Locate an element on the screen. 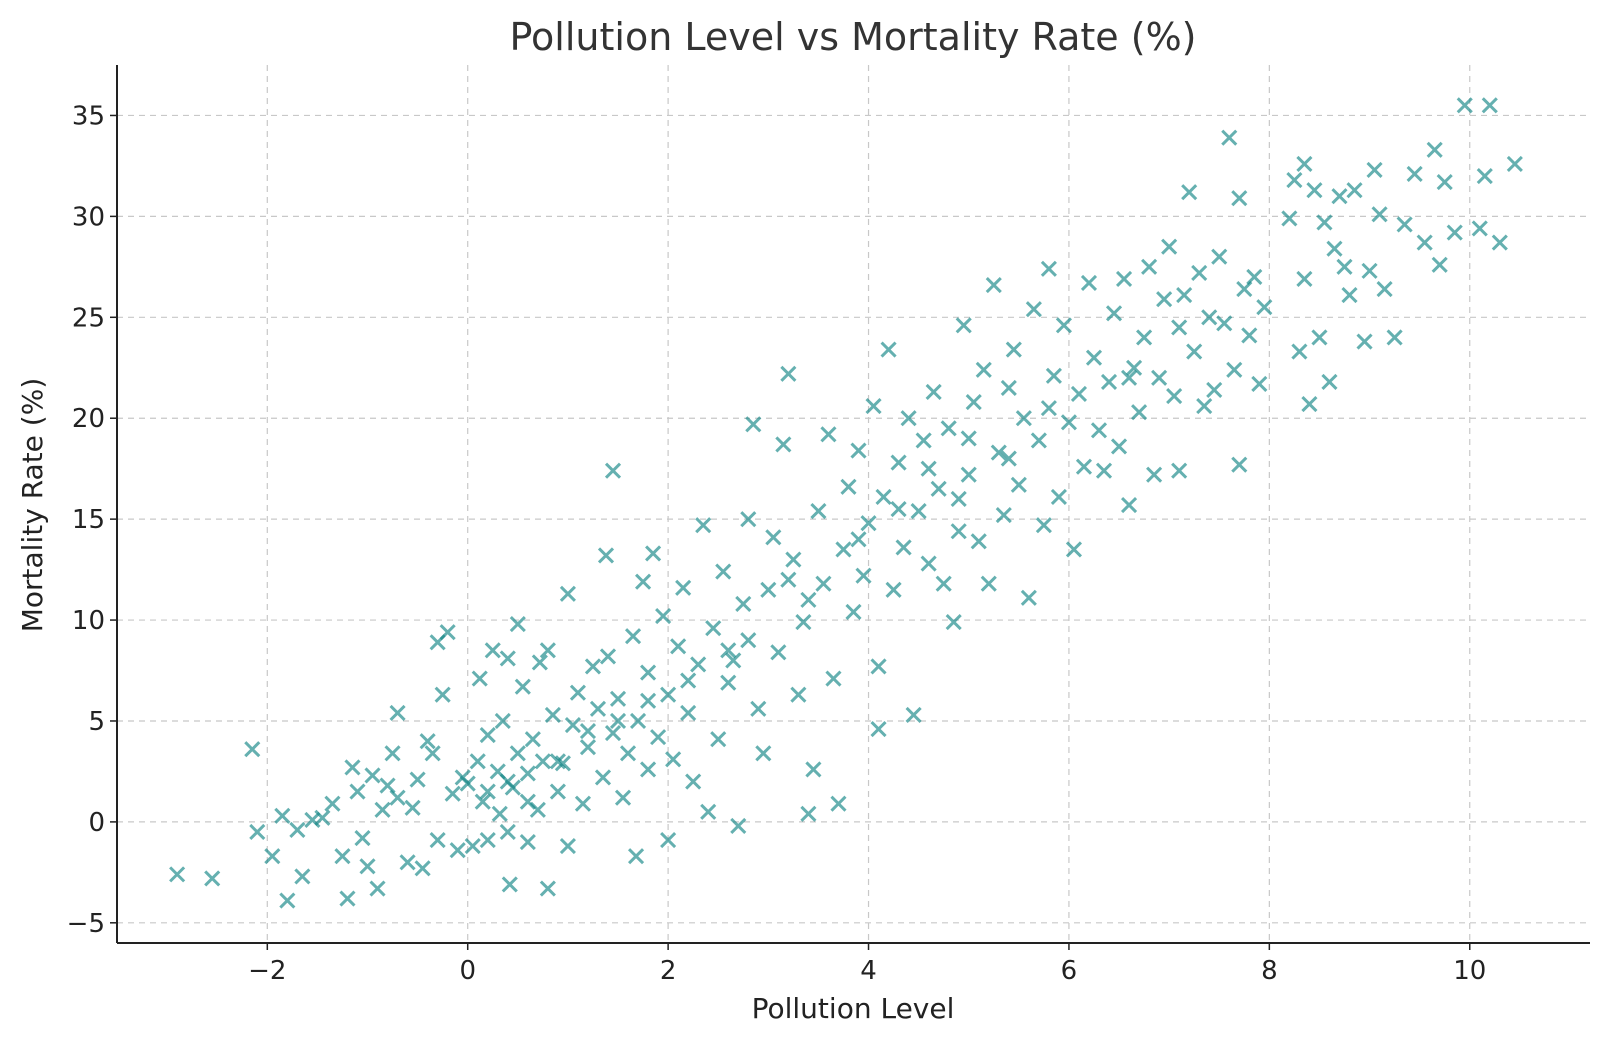 This screenshot has width=1600, height=1040. x-tick-label: −2 is located at coordinates (267, 971).